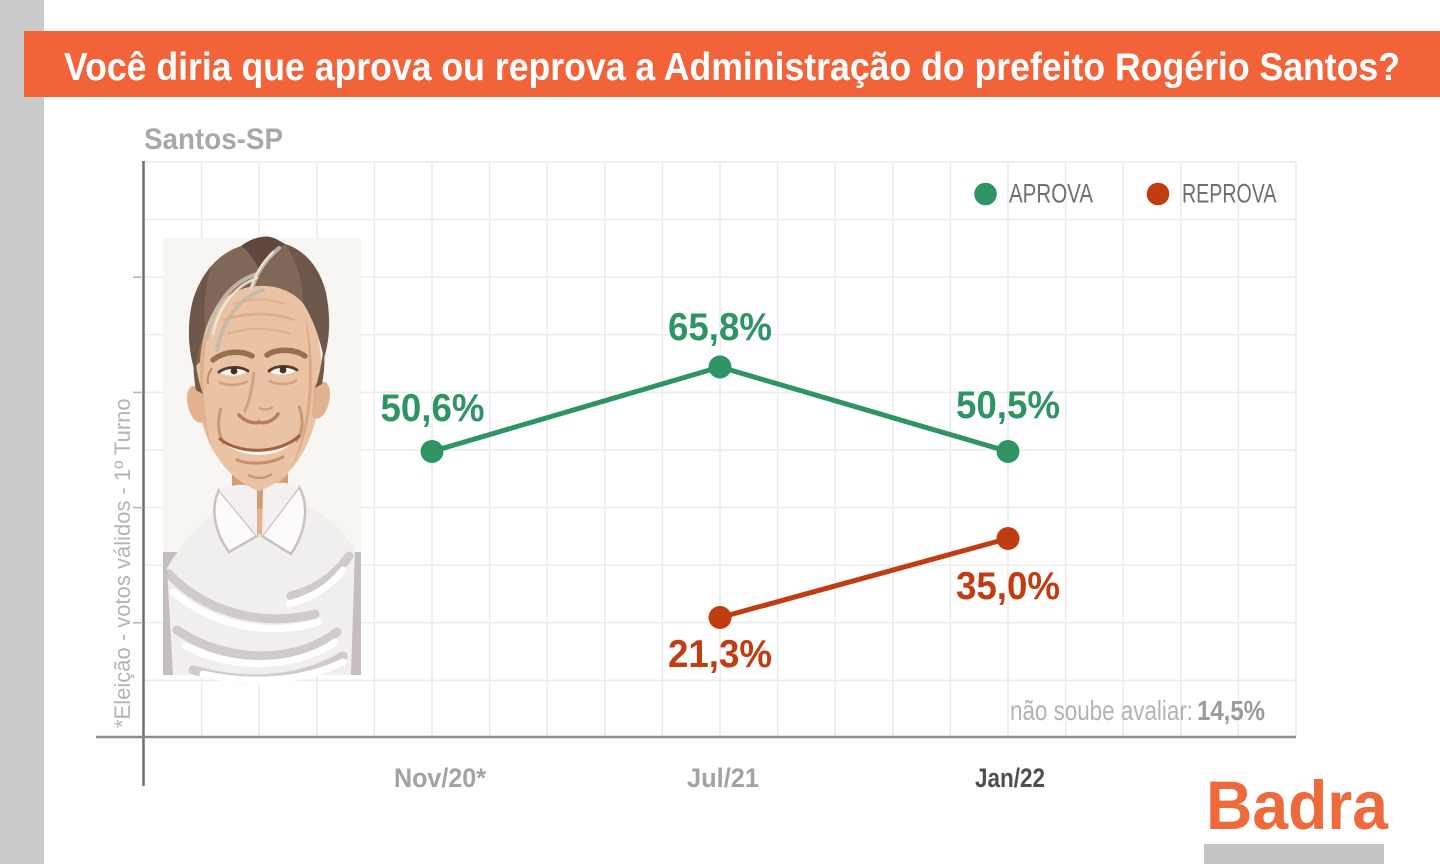 The height and width of the screenshot is (864, 1440). What do you see at coordinates (1010, 778) in the screenshot?
I see `svg-text: Jan/22` at bounding box center [1010, 778].